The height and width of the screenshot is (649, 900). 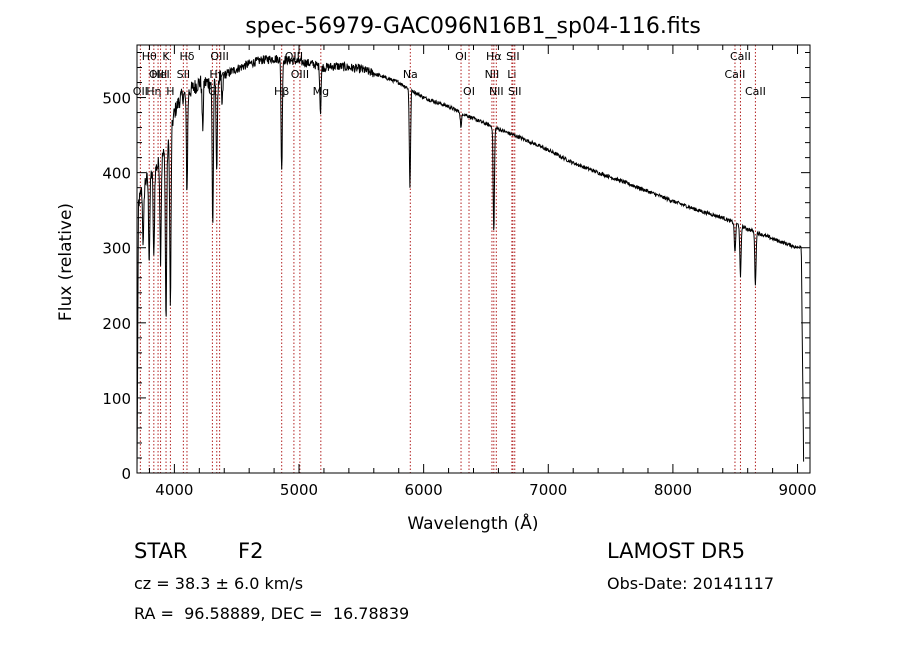 I want to click on x-tick-label: 5000, so click(x=299, y=490).